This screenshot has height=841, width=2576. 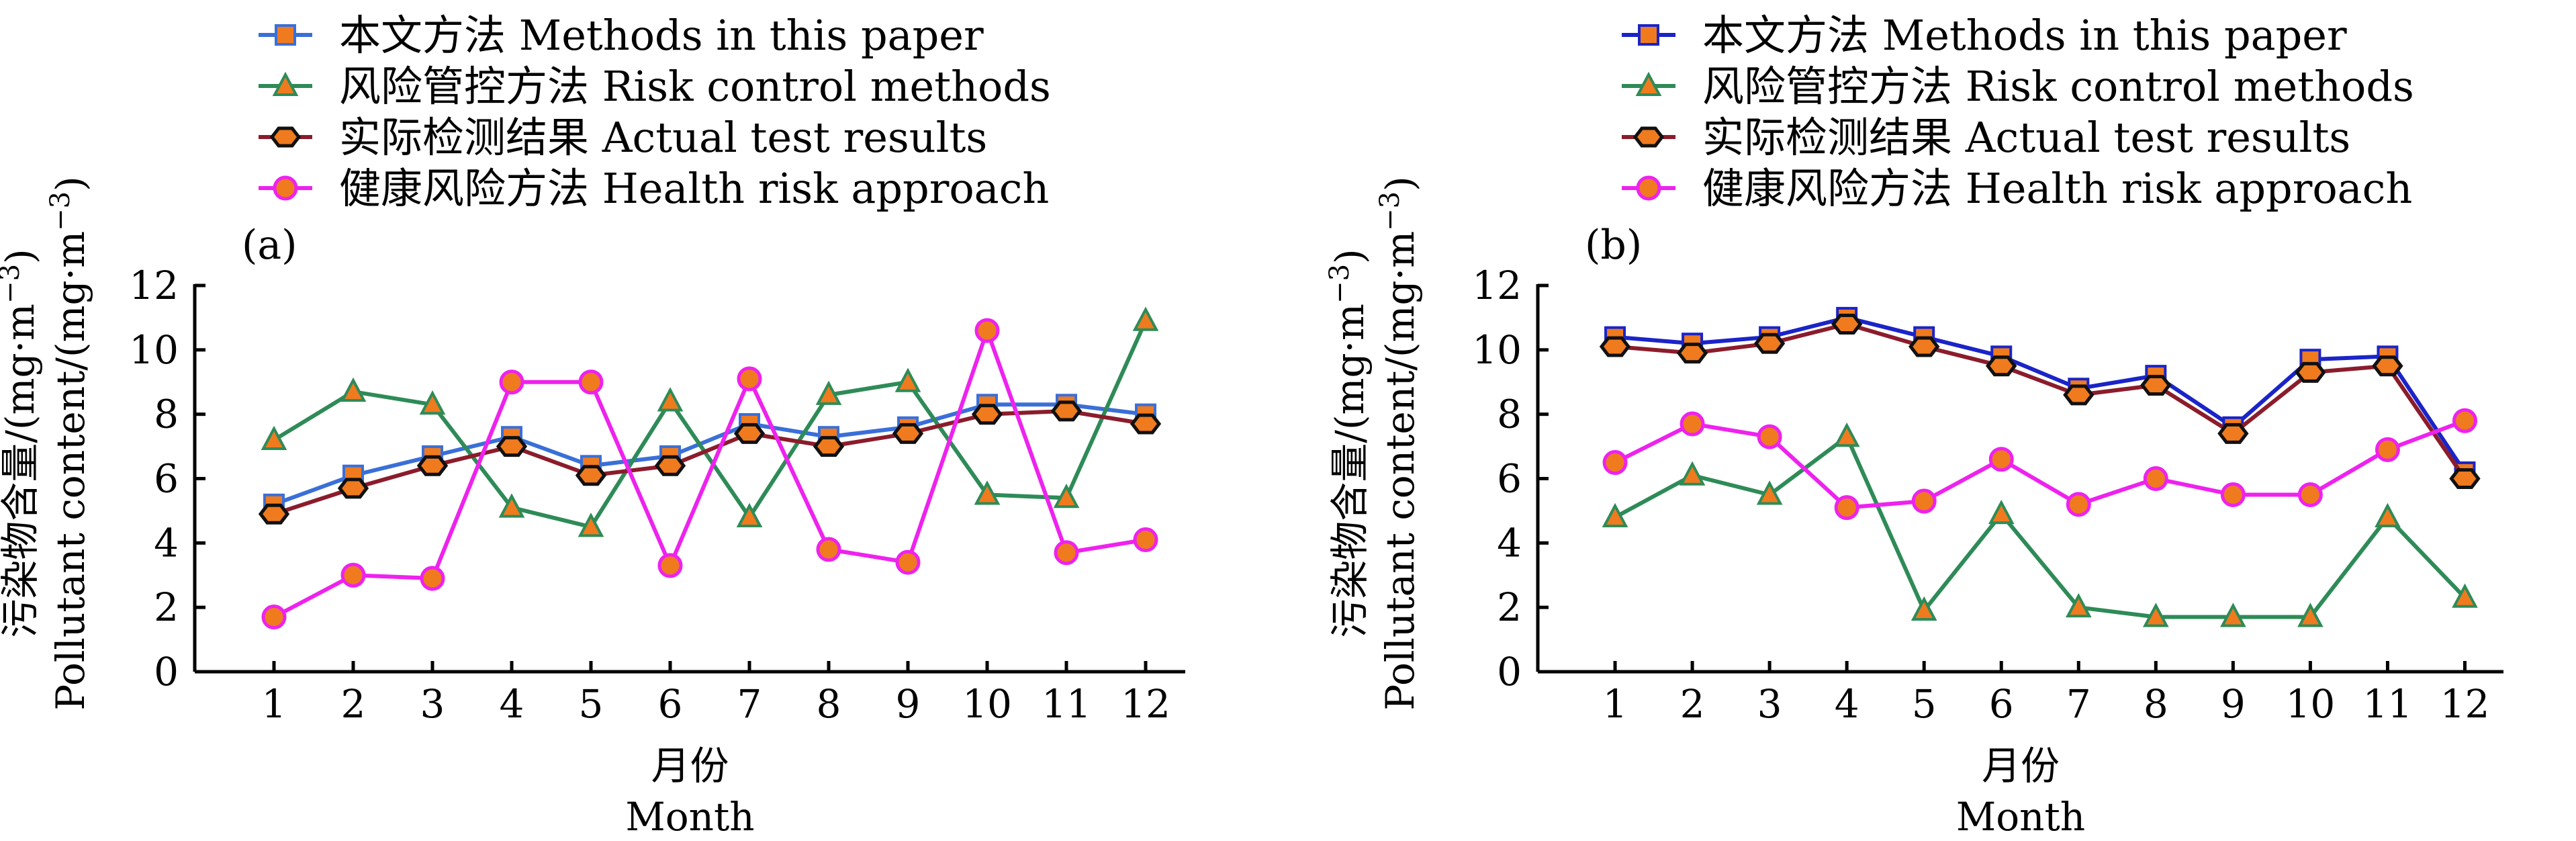 I want to click on x-tick-label: 4, so click(x=512, y=704).